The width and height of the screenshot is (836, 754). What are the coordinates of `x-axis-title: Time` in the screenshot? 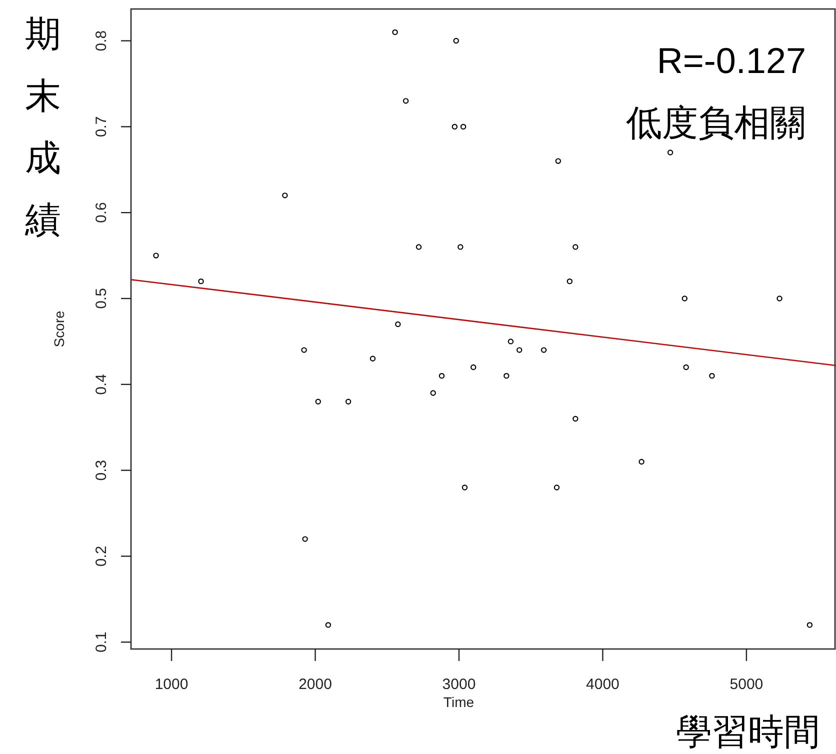 It's located at (458, 702).